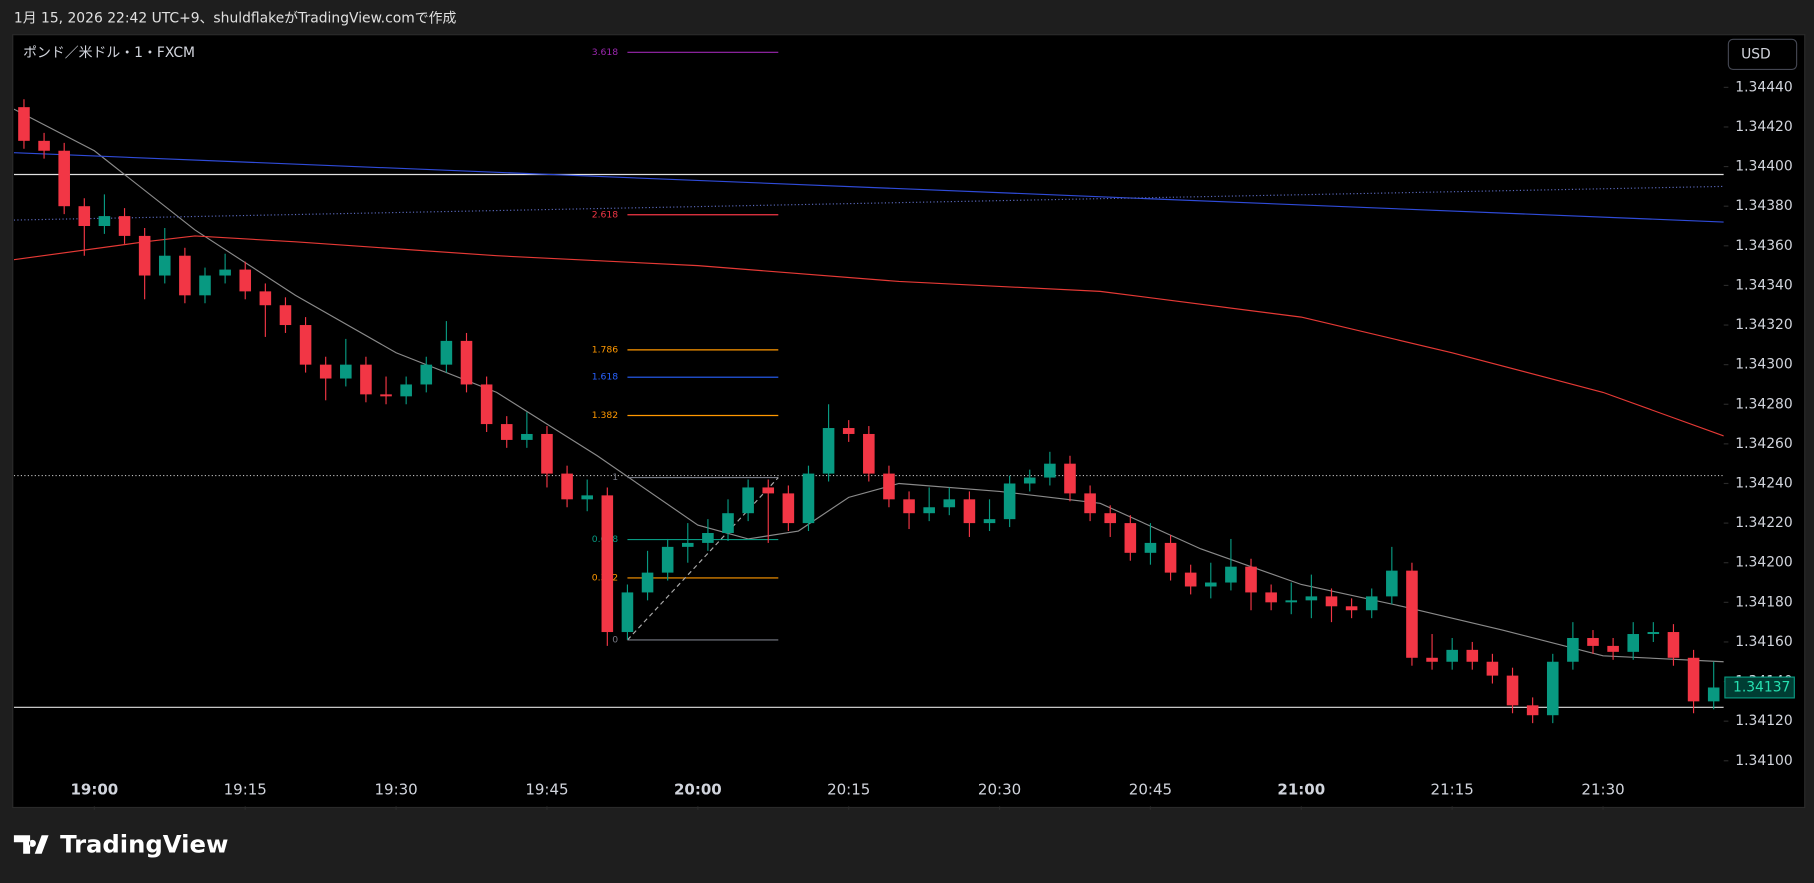 The height and width of the screenshot is (883, 1814). What do you see at coordinates (1763, 127) in the screenshot?
I see `y-tick-label: 1.34420` at bounding box center [1763, 127].